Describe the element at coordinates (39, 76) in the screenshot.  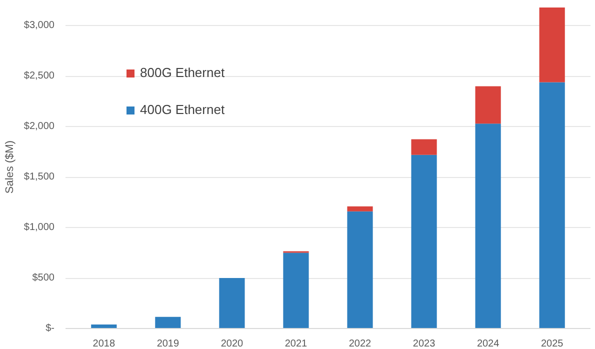
I see `y-tick-label: $2,500` at that location.